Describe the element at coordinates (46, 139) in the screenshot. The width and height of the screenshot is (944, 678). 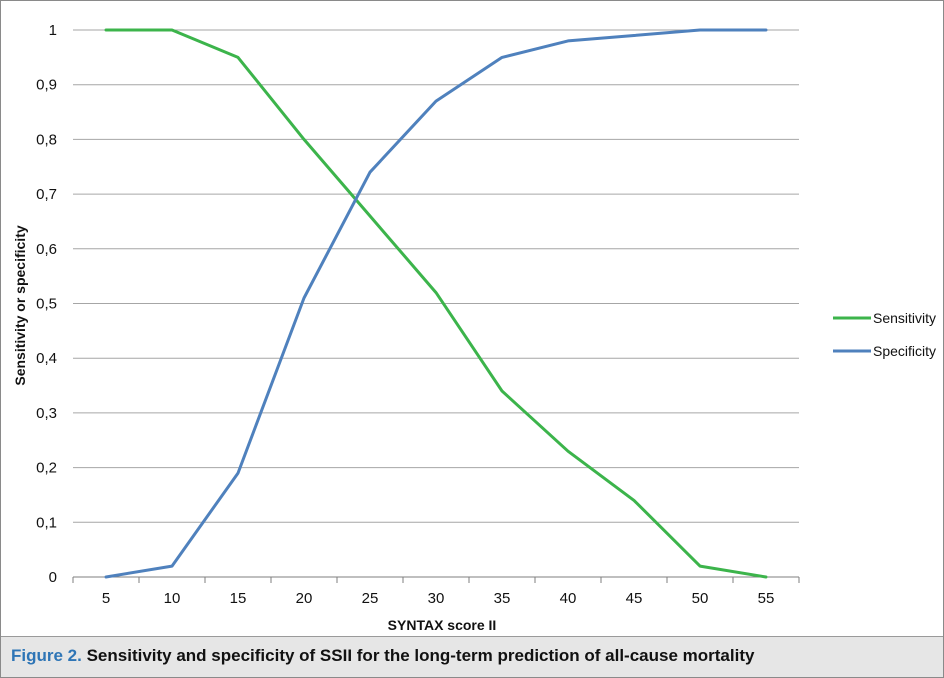
I see `y-tick-label: 0,8` at that location.